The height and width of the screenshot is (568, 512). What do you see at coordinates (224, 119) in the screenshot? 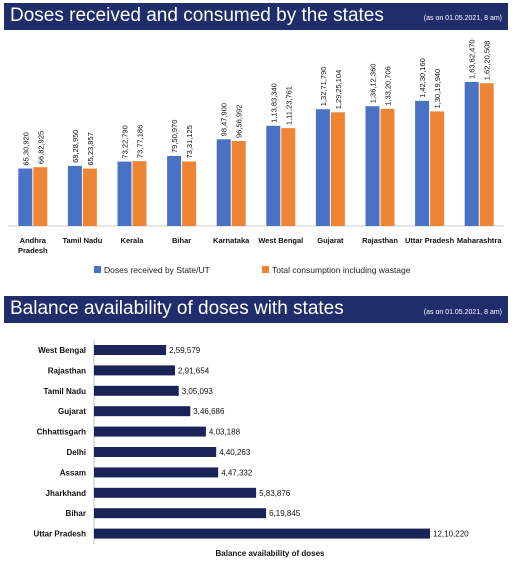
I see `data-label: 98,47,900` at bounding box center [224, 119].